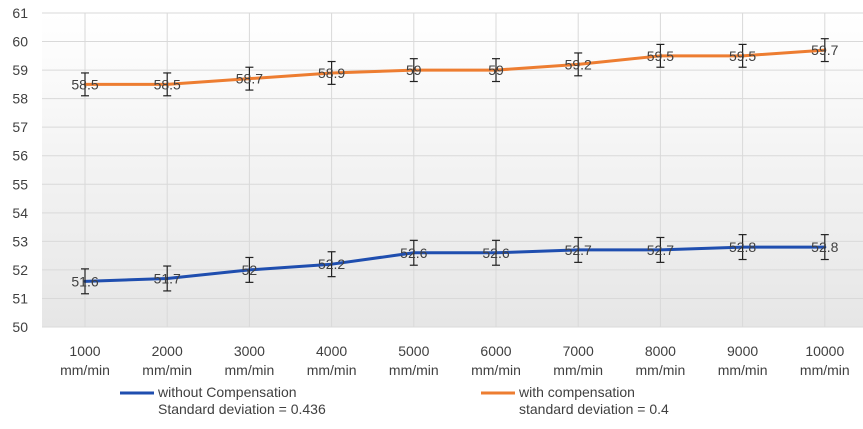 The image size is (863, 429). What do you see at coordinates (20, 270) in the screenshot?
I see `y-tick-label: 52` at bounding box center [20, 270].